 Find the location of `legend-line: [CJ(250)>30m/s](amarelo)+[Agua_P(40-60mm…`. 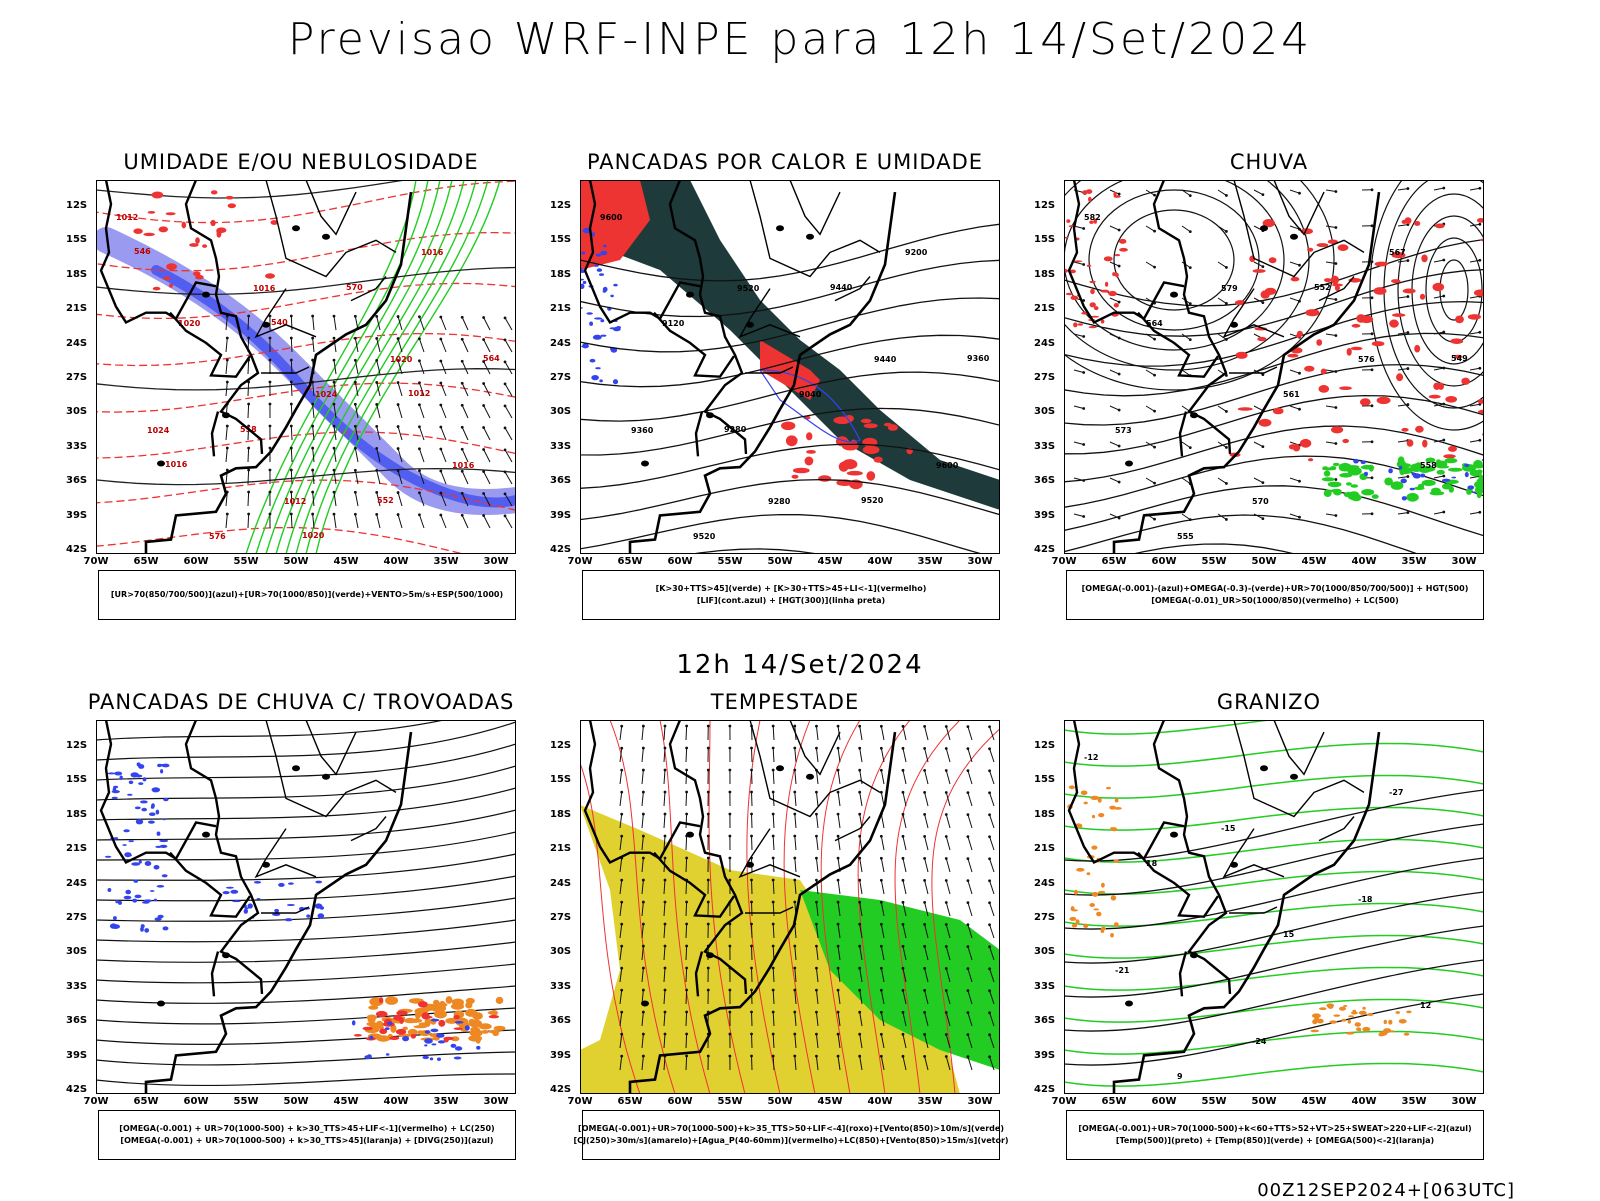

legend-line: [CJ(250)>30m/s](amarelo)+[Agua_P(40-60mm… is located at coordinates (790, 1141).